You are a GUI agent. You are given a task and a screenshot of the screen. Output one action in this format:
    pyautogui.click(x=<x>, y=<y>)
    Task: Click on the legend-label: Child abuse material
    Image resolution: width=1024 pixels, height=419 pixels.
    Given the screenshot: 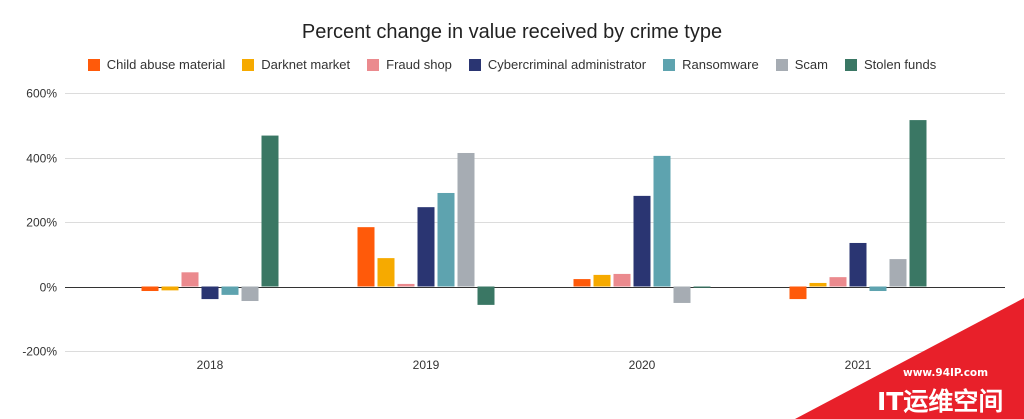 What is the action you would take?
    pyautogui.click(x=166, y=64)
    